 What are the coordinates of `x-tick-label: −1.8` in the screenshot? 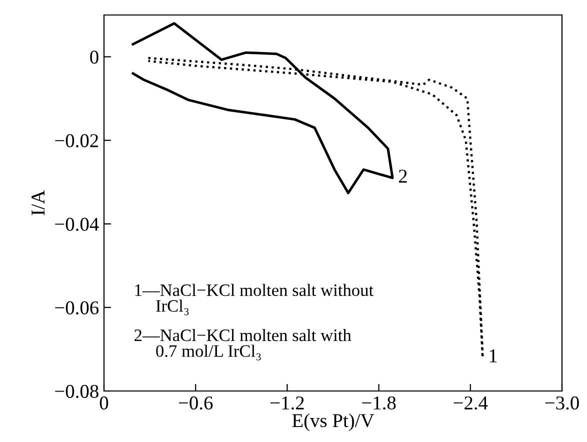 It's located at (379, 403).